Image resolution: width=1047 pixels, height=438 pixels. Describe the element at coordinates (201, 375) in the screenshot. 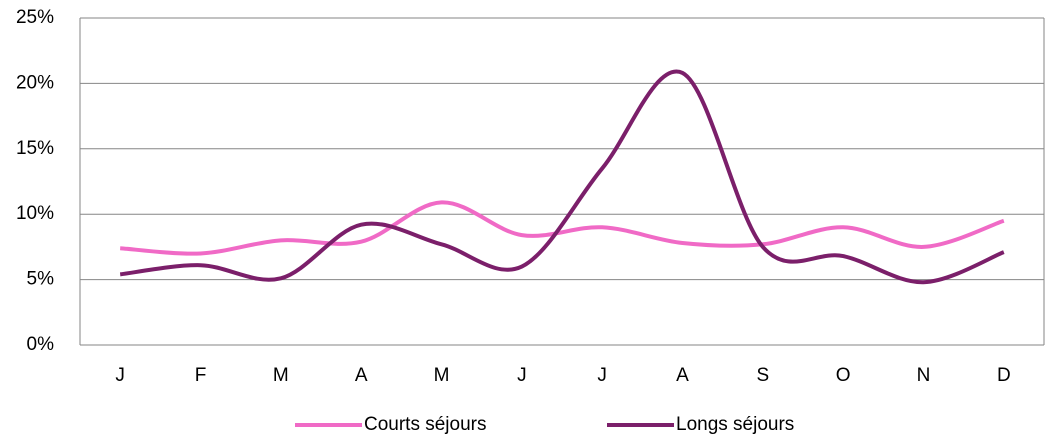

I see `x-tick-label: F` at that location.